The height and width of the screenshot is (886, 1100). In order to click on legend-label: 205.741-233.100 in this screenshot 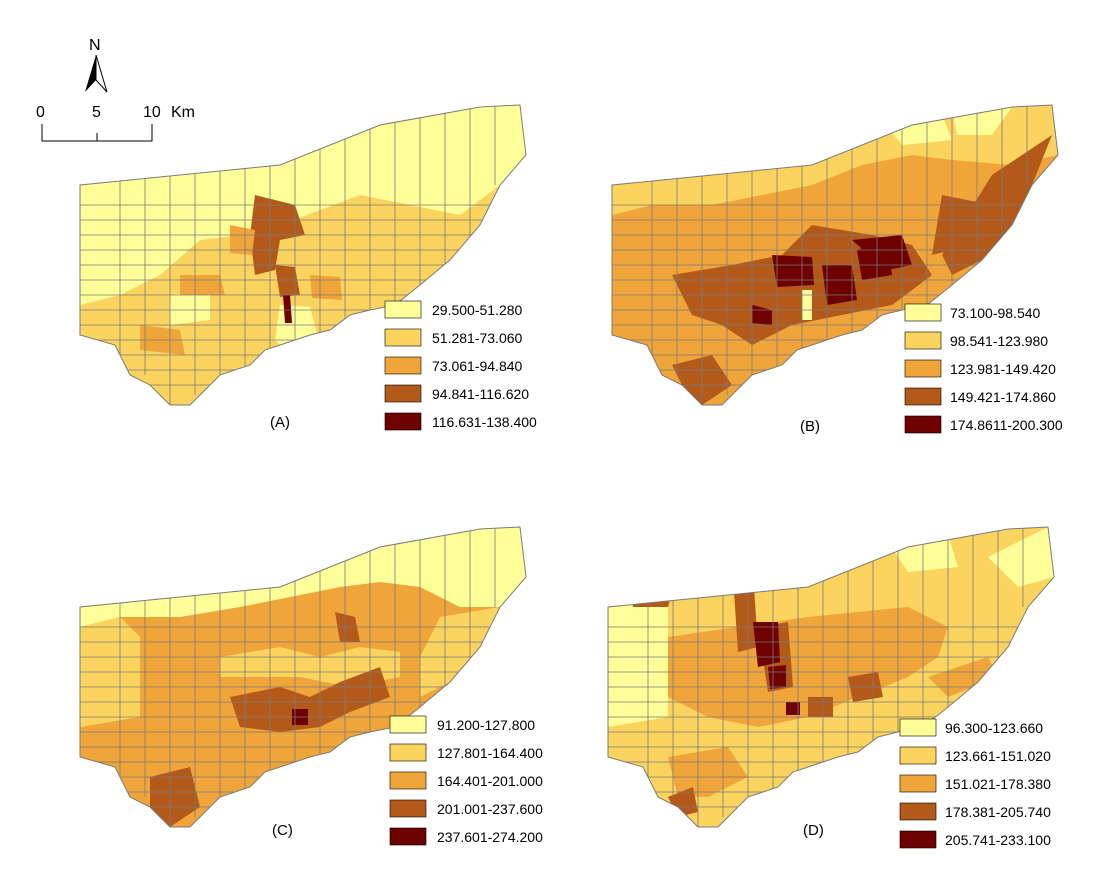, I will do `click(998, 840)`.